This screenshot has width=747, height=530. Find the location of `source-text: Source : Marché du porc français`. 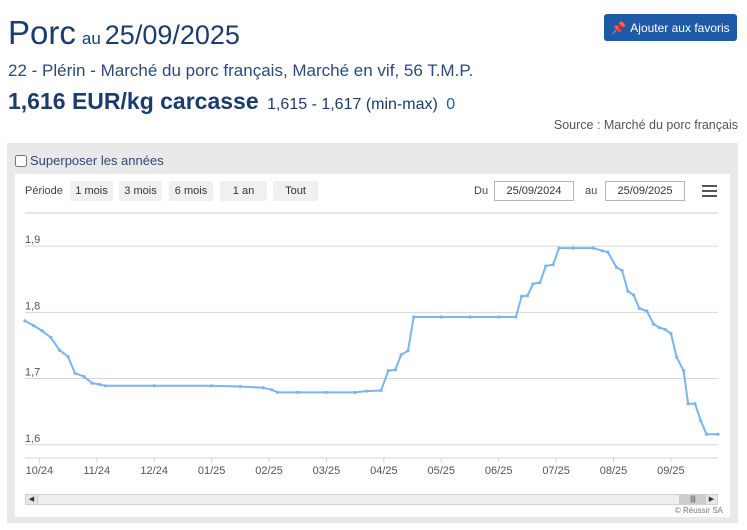

source-text: Source : Marché du porc français is located at coordinates (645, 125).